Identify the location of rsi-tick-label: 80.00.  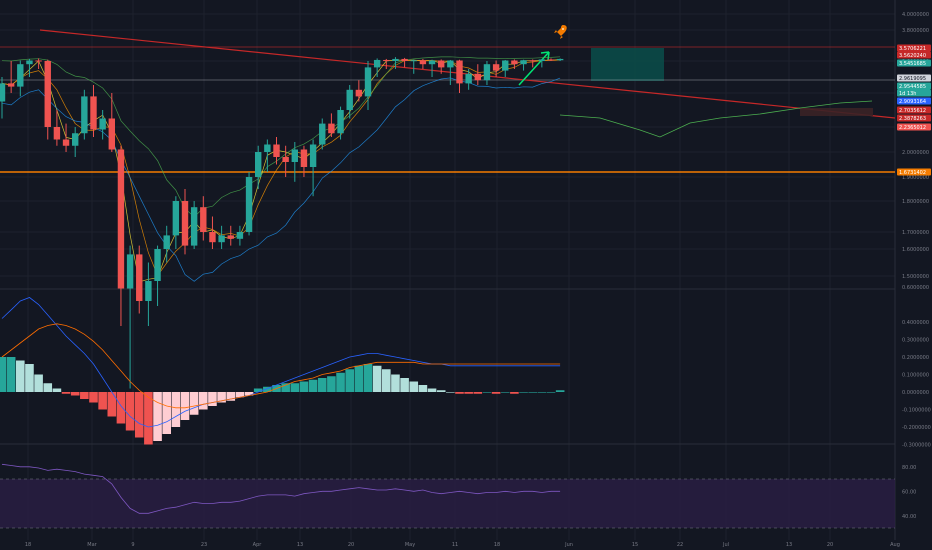
(909, 468).